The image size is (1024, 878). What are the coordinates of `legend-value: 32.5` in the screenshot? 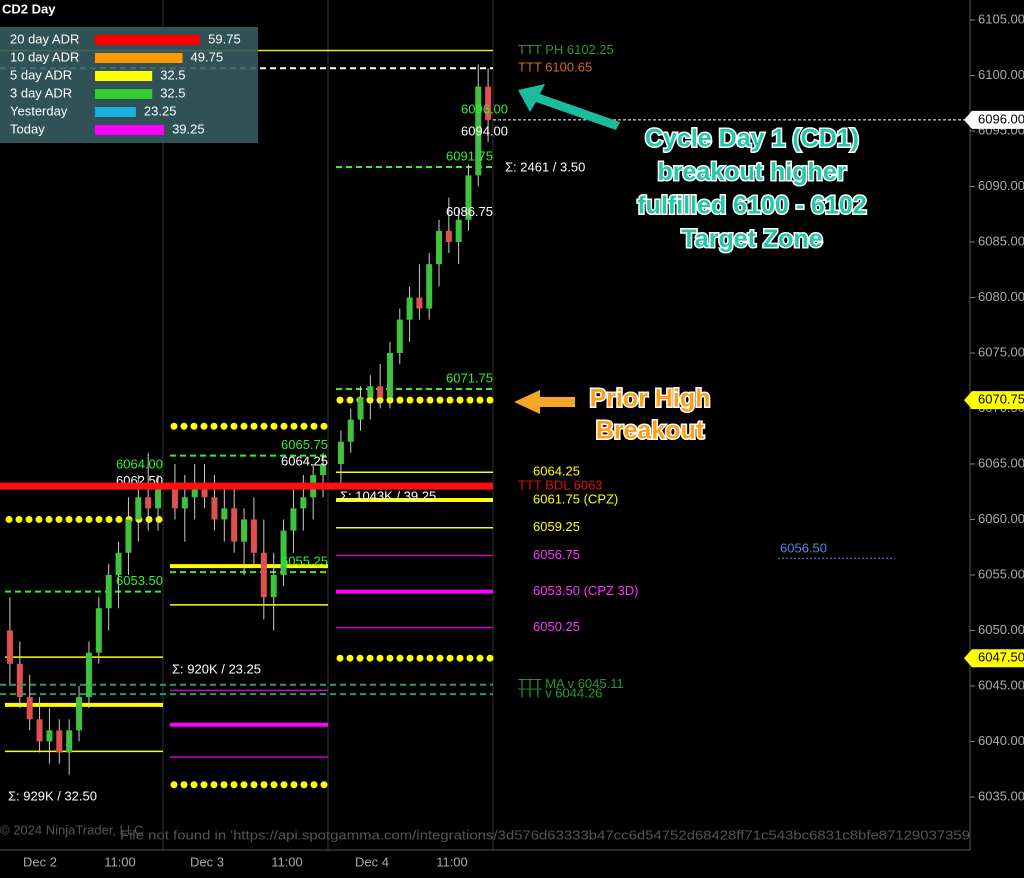 It's located at (172, 74).